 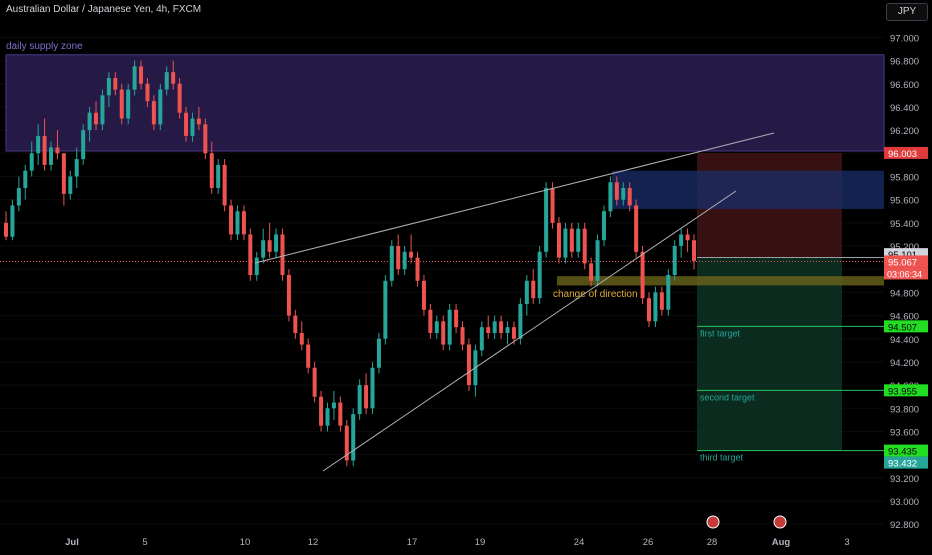 I want to click on target3-price-tag-text: 93.435, so click(x=902, y=452).